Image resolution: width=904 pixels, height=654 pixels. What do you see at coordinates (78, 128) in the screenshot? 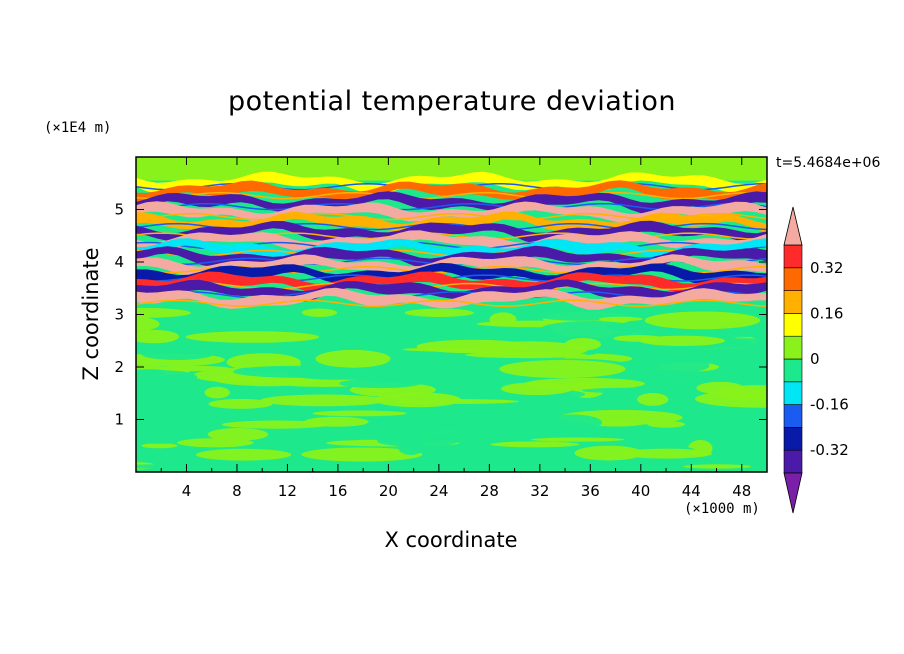
I see `y-axis-unit: (×1E4 m)` at bounding box center [78, 128].